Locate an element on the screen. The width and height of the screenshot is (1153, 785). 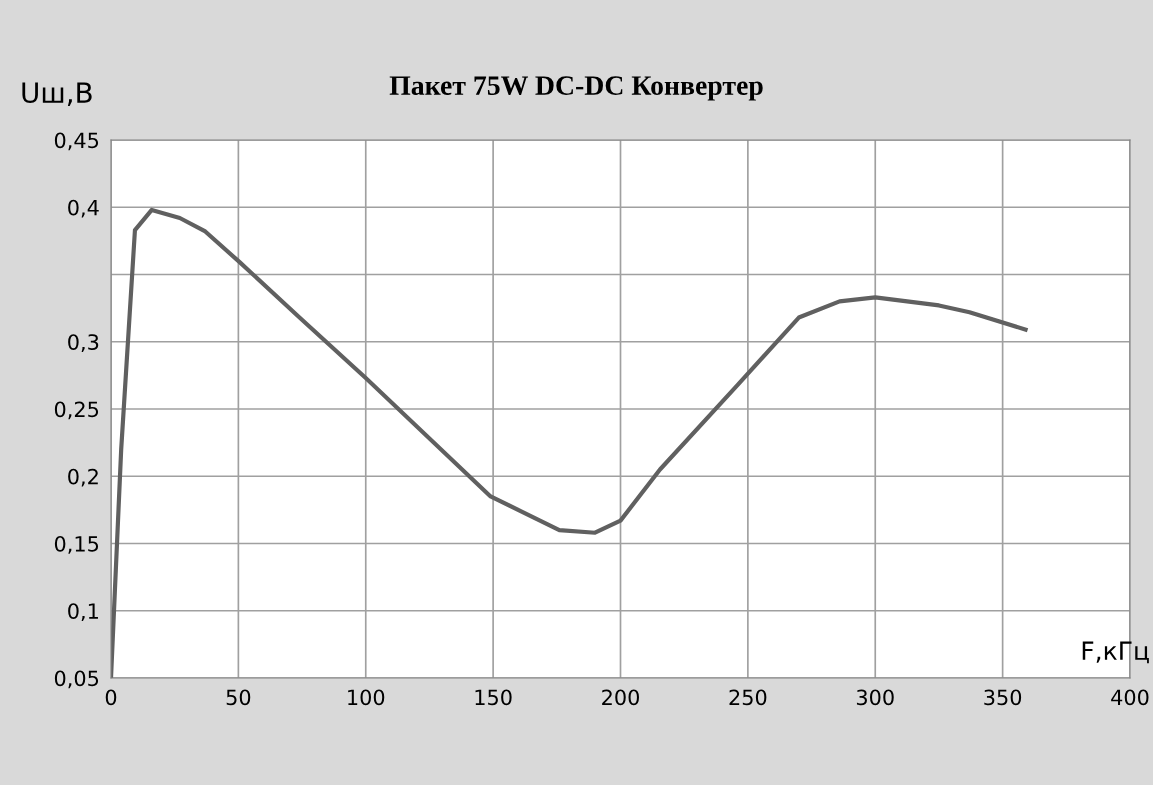
y-tick-label: 0,1 is located at coordinates (83, 612).